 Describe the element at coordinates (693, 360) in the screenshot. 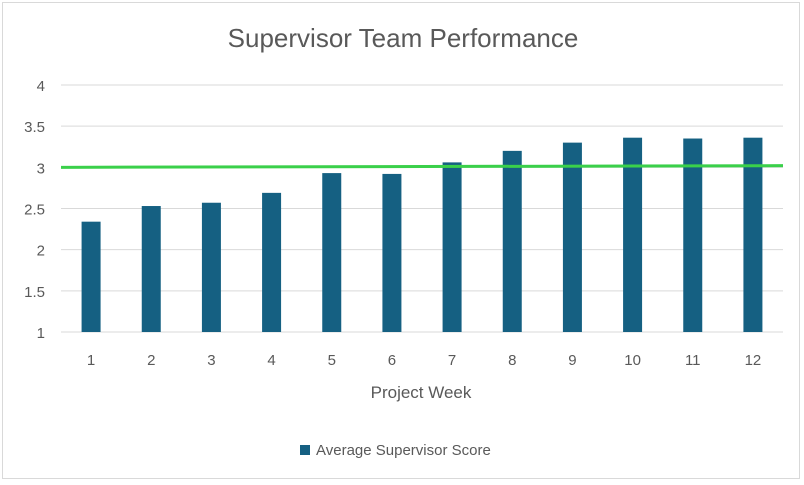

I see `x-tick-label: 11` at that location.